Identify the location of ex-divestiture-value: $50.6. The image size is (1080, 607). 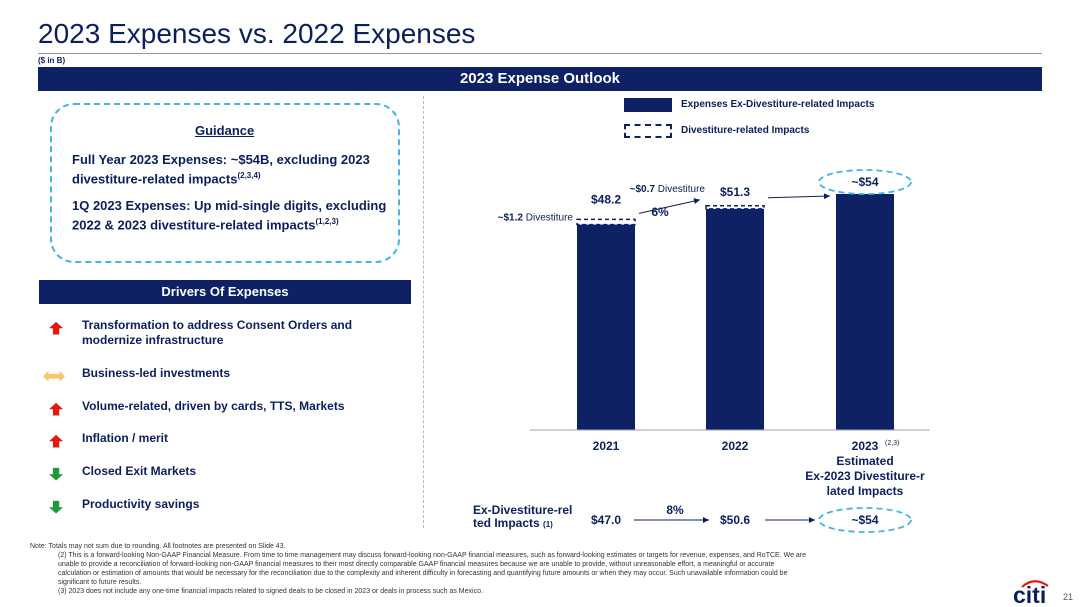
(735, 520).